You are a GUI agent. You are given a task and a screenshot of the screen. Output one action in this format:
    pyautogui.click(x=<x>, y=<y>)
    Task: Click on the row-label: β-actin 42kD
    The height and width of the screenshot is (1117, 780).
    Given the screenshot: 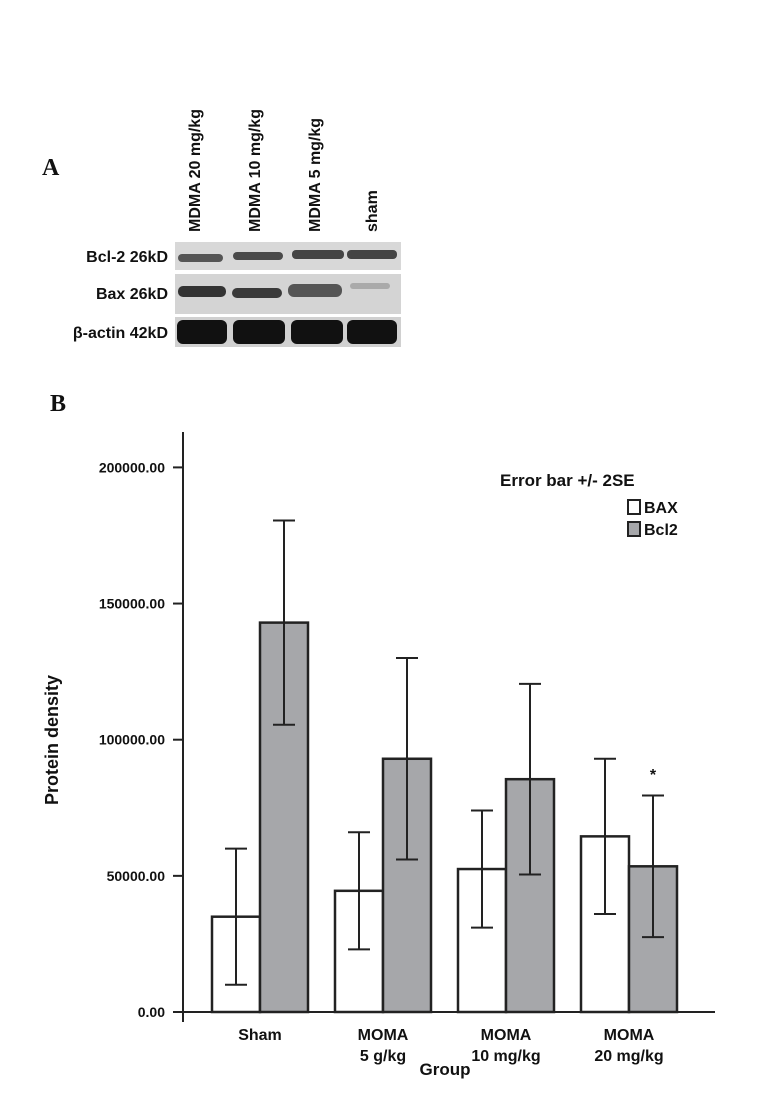 What is the action you would take?
    pyautogui.click(x=120, y=333)
    